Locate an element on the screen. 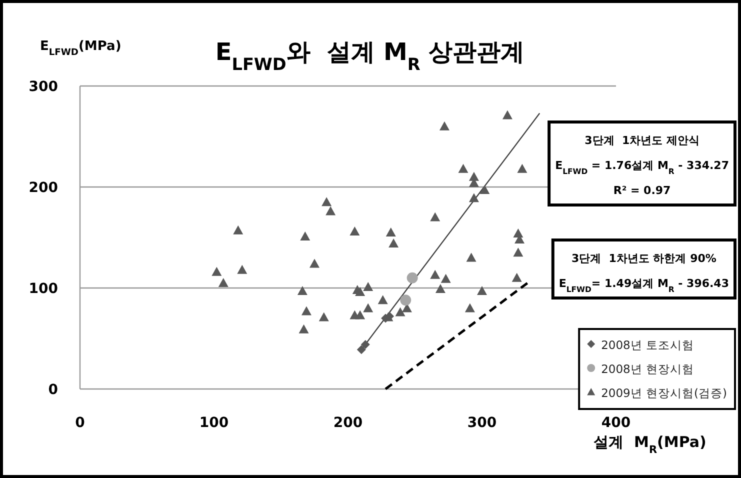 This screenshot has height=478, width=741. text: 3단계 1차년도 제안식 E$_{LFWD}$ = 1.76설계 M$_{R}$ - 334.27 R² = 0.97 is located at coordinates (642, 165).